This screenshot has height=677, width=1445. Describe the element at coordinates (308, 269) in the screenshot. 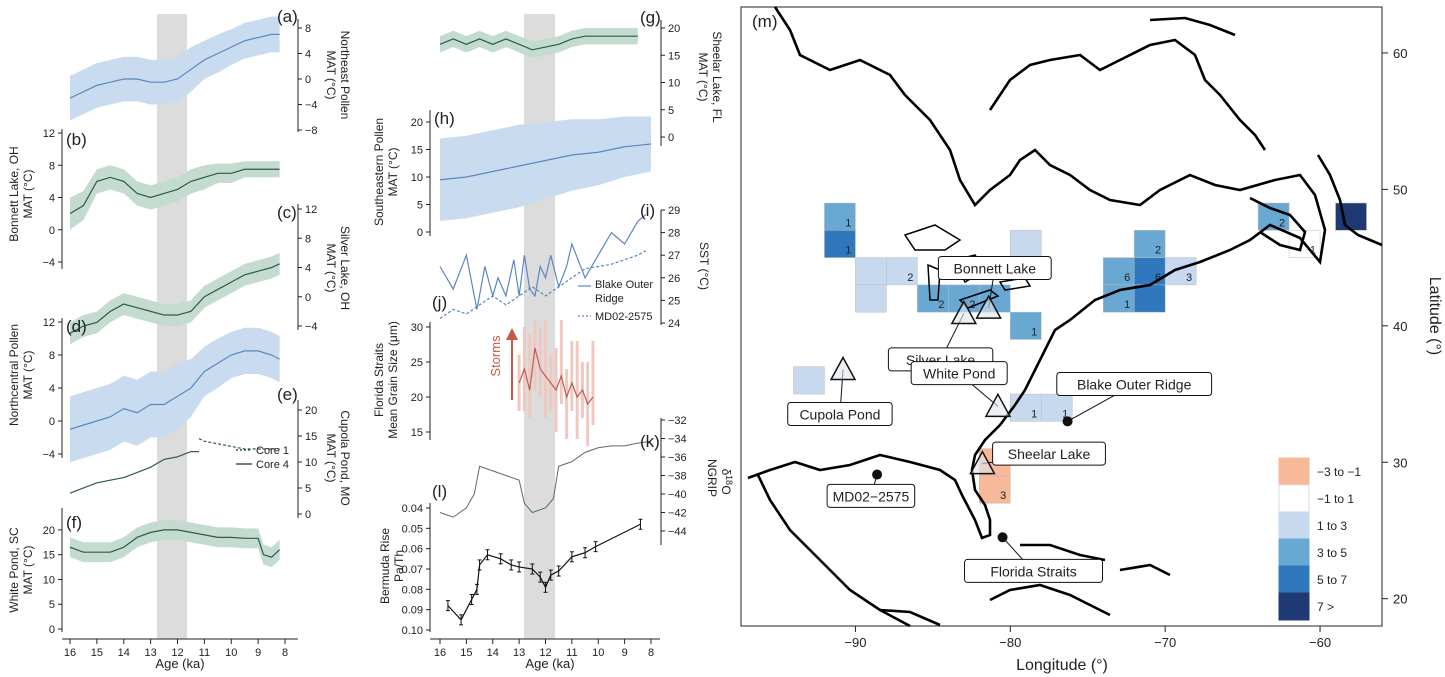

I see `panel-c-tick-label: 4` at that location.